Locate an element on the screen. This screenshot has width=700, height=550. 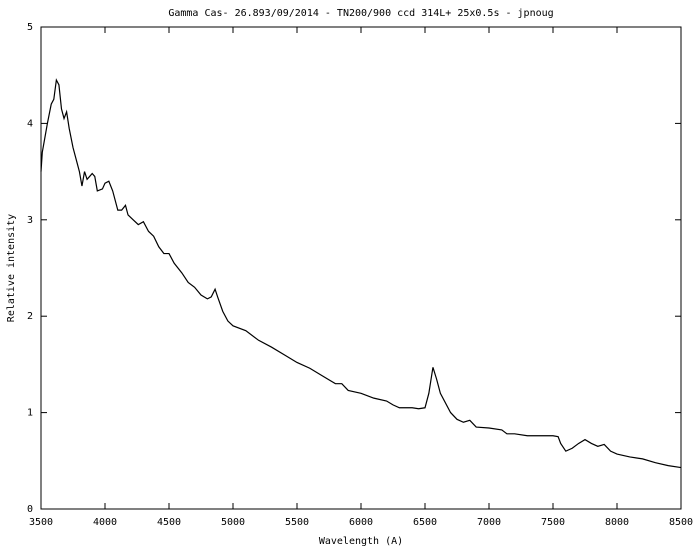
x-tick-label: 4000 is located at coordinates (105, 522).